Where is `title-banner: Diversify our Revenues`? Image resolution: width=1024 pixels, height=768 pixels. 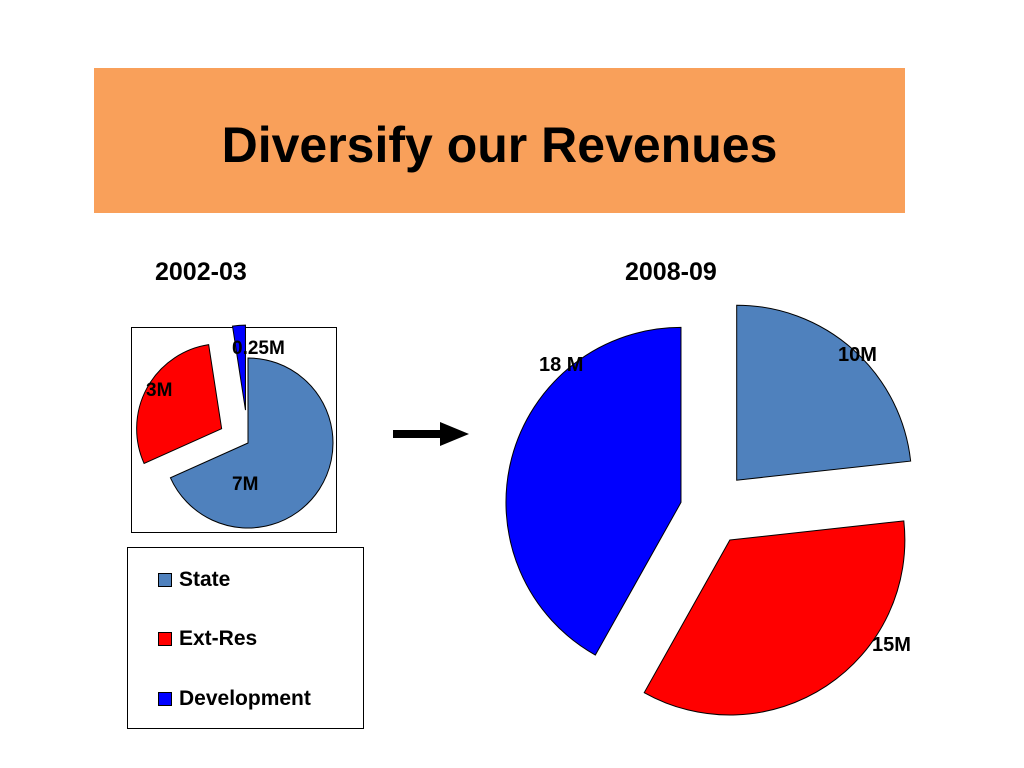
title-banner: Diversify our Revenues is located at coordinates (499, 140).